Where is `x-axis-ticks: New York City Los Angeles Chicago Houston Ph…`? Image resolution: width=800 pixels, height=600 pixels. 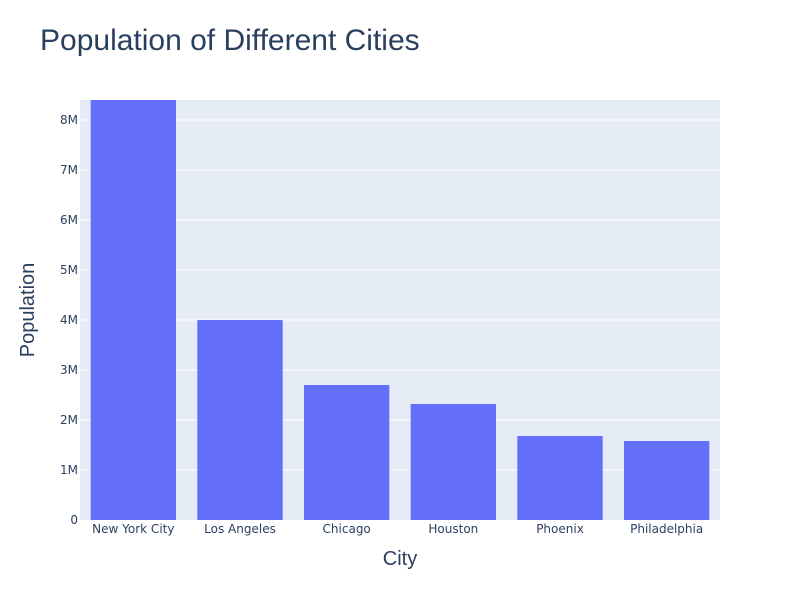
x-axis-ticks: New York City Los Angeles Chicago Houston Ph… is located at coordinates (397, 529).